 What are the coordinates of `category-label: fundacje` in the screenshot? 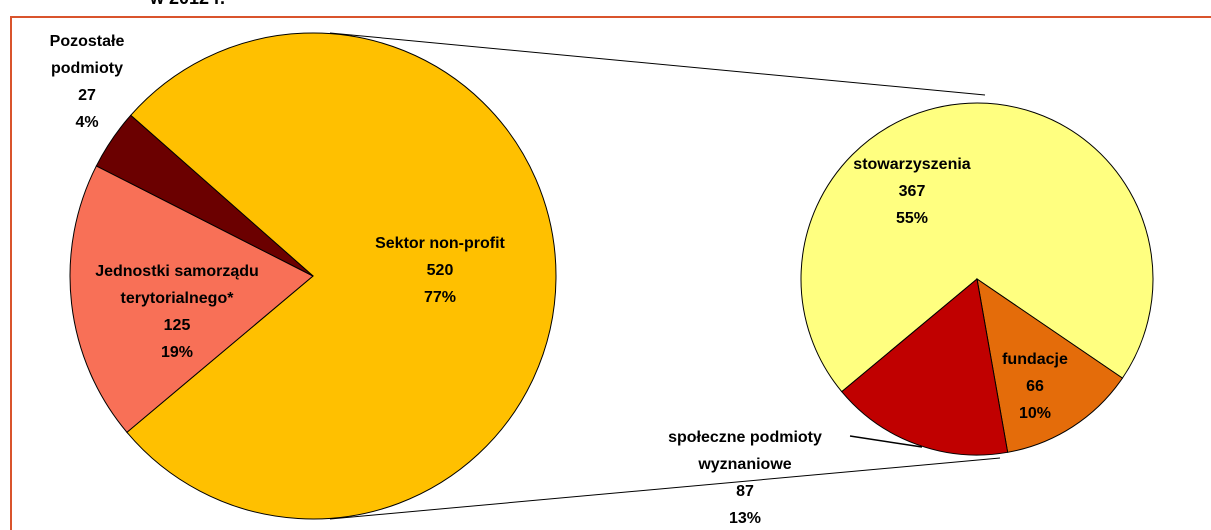 It's located at (1035, 359).